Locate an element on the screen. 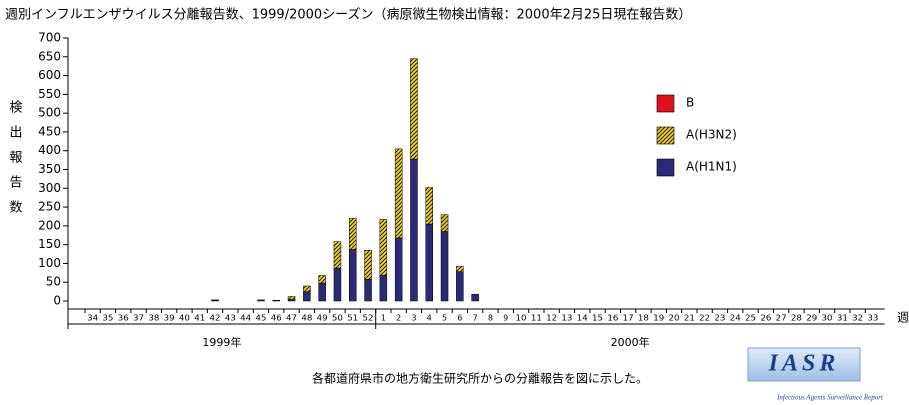  x-tick-label: 10 is located at coordinates (521, 318).